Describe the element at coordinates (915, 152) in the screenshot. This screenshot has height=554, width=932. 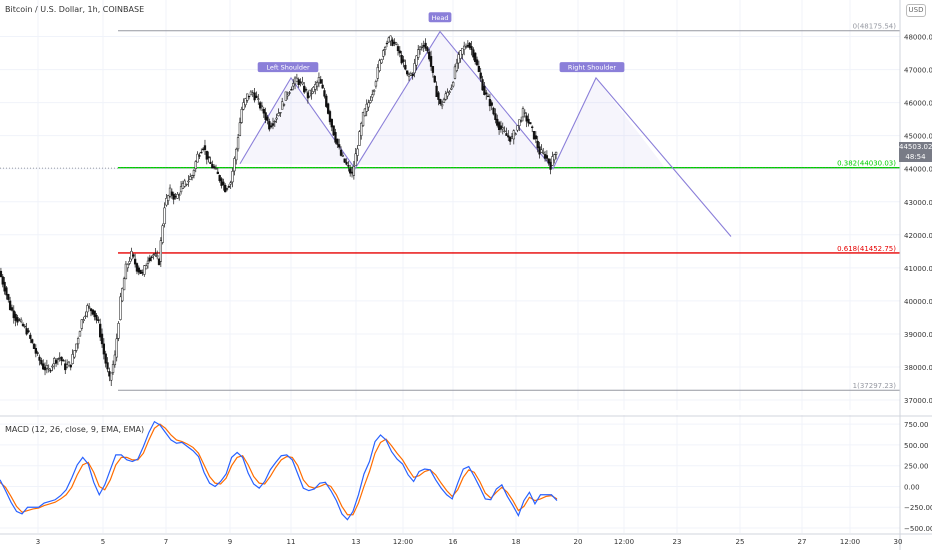
I see `last-price-tag: 44503.02 48:54` at that location.